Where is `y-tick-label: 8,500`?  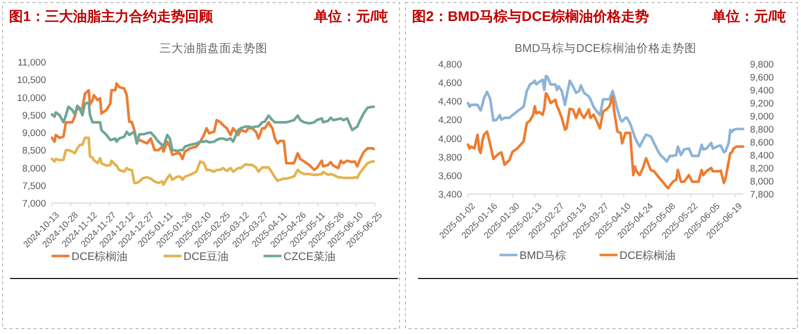
y-tick-label: 8,500 is located at coordinates (34, 151).